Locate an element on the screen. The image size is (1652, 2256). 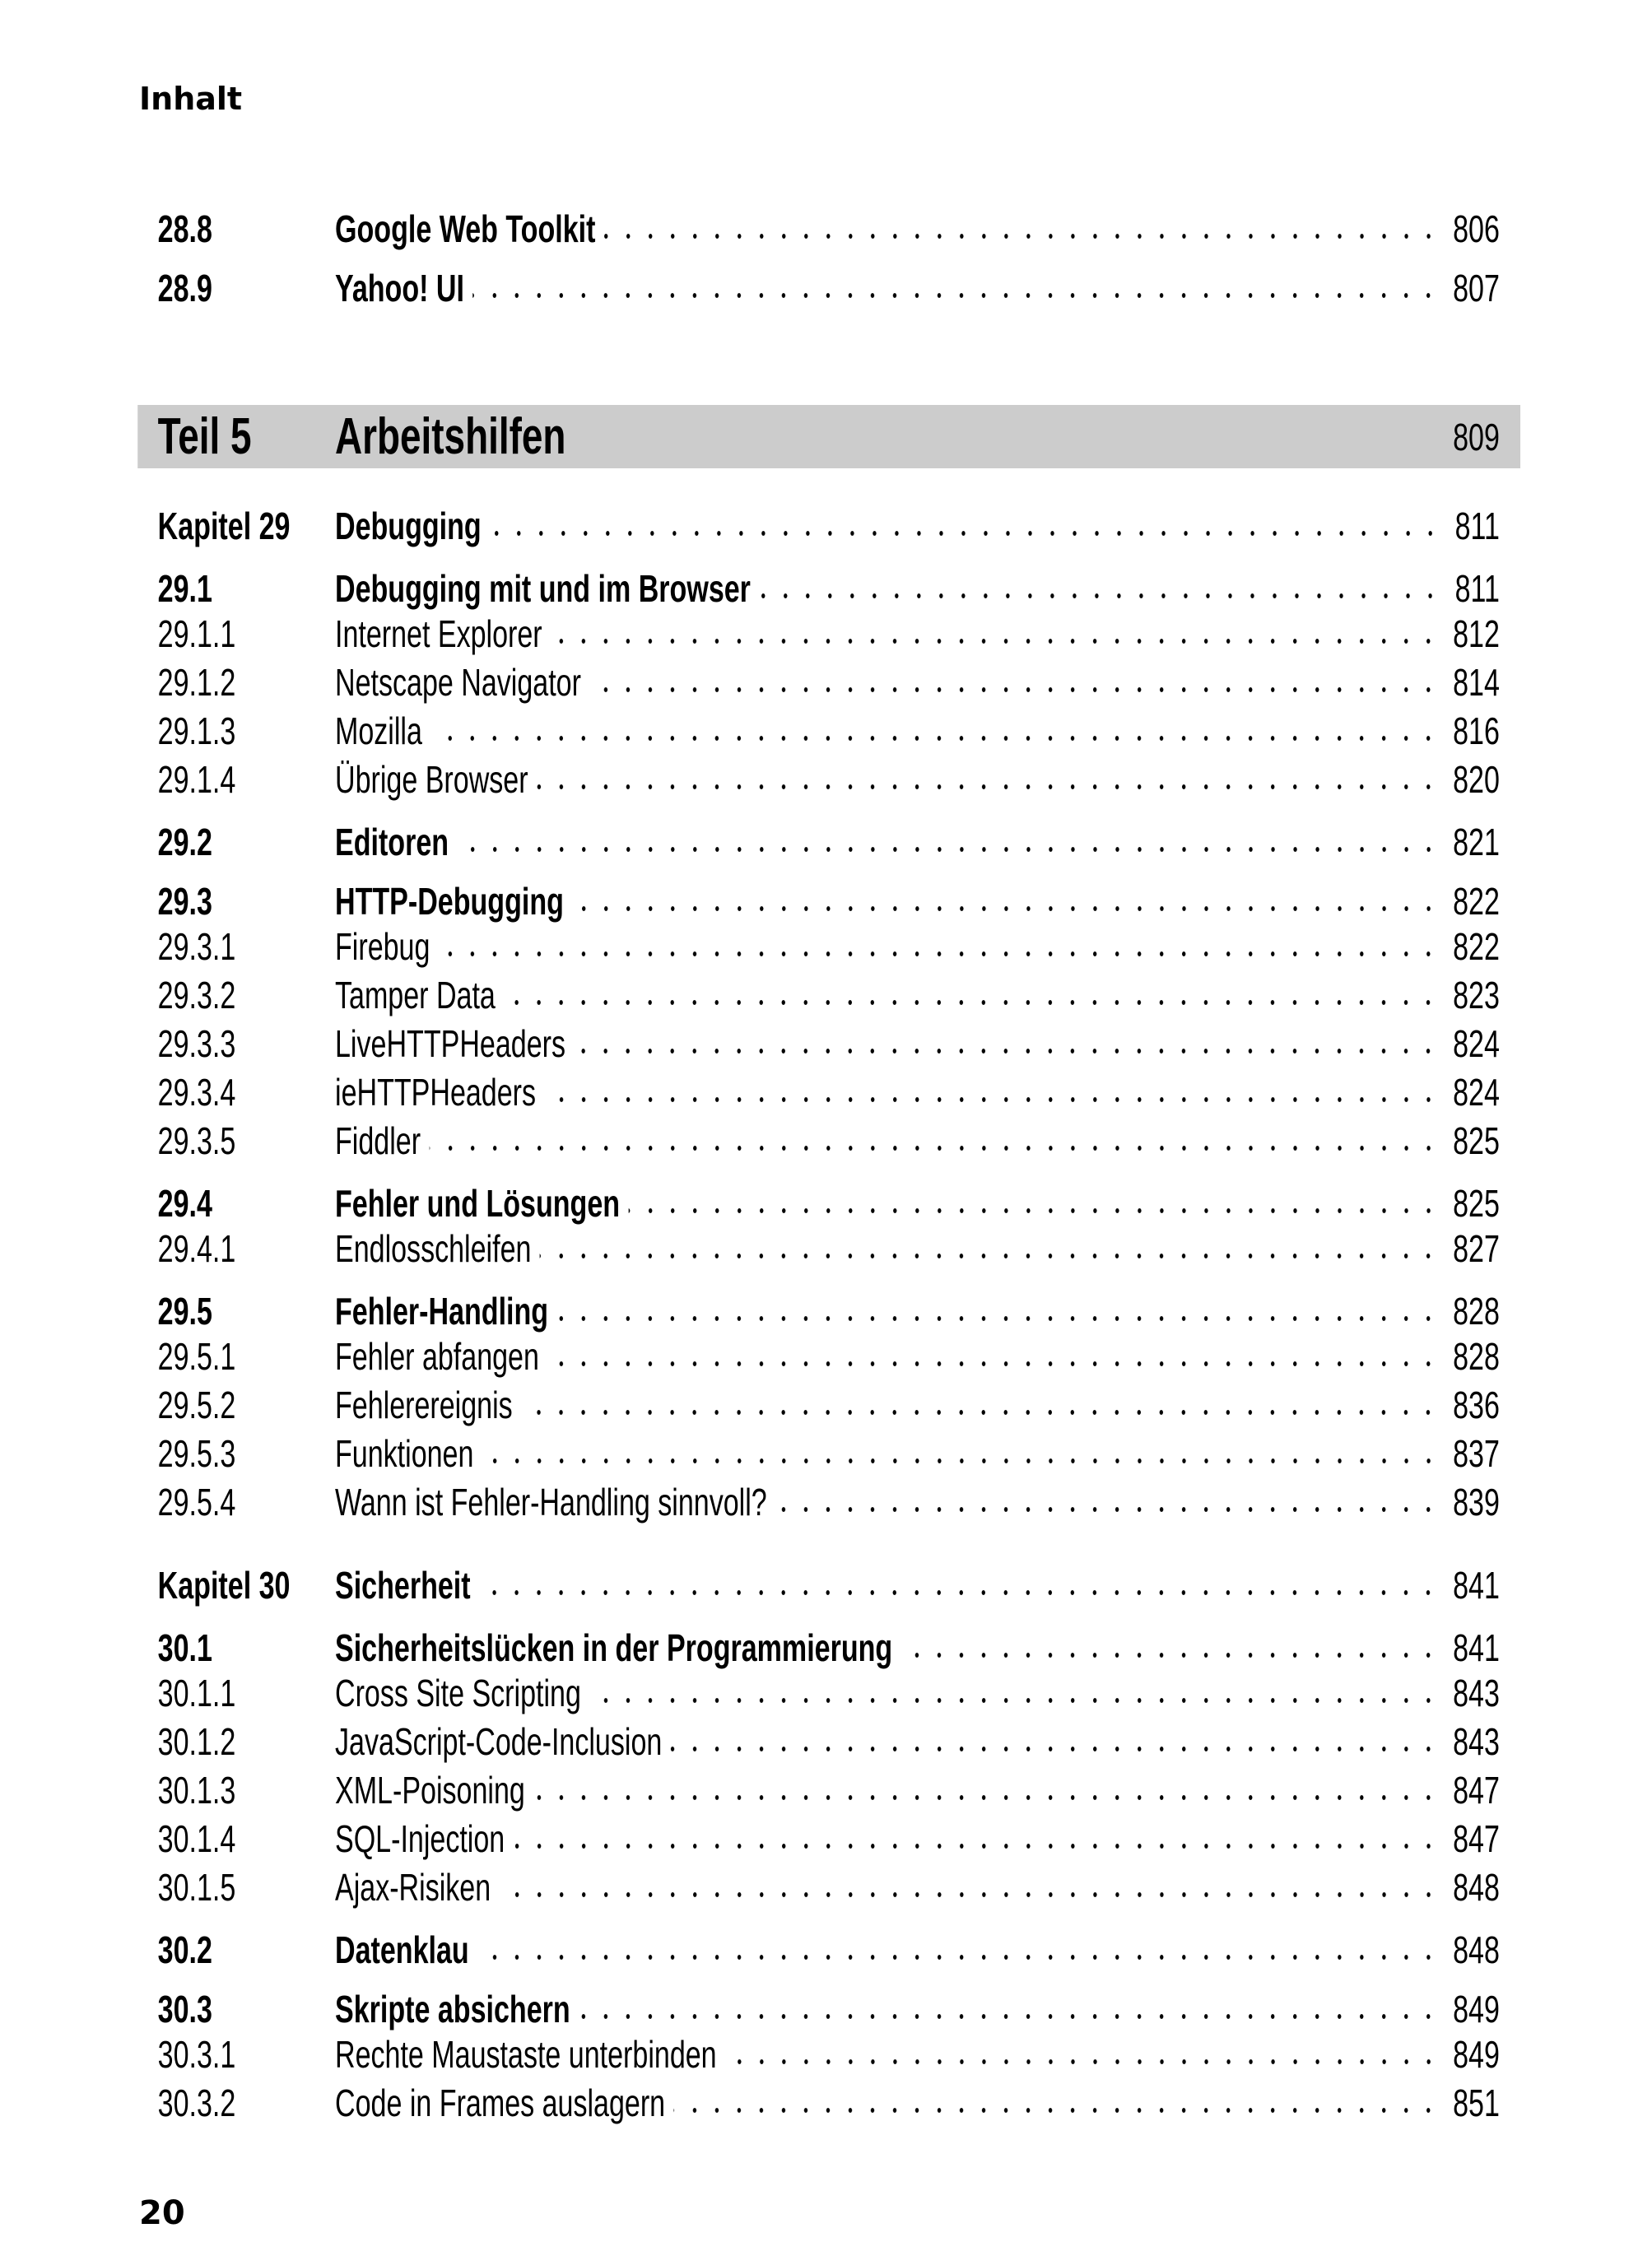
toc-chapter-entry: Kapitel 29 Debugging 811 is located at coordinates (829, 525).